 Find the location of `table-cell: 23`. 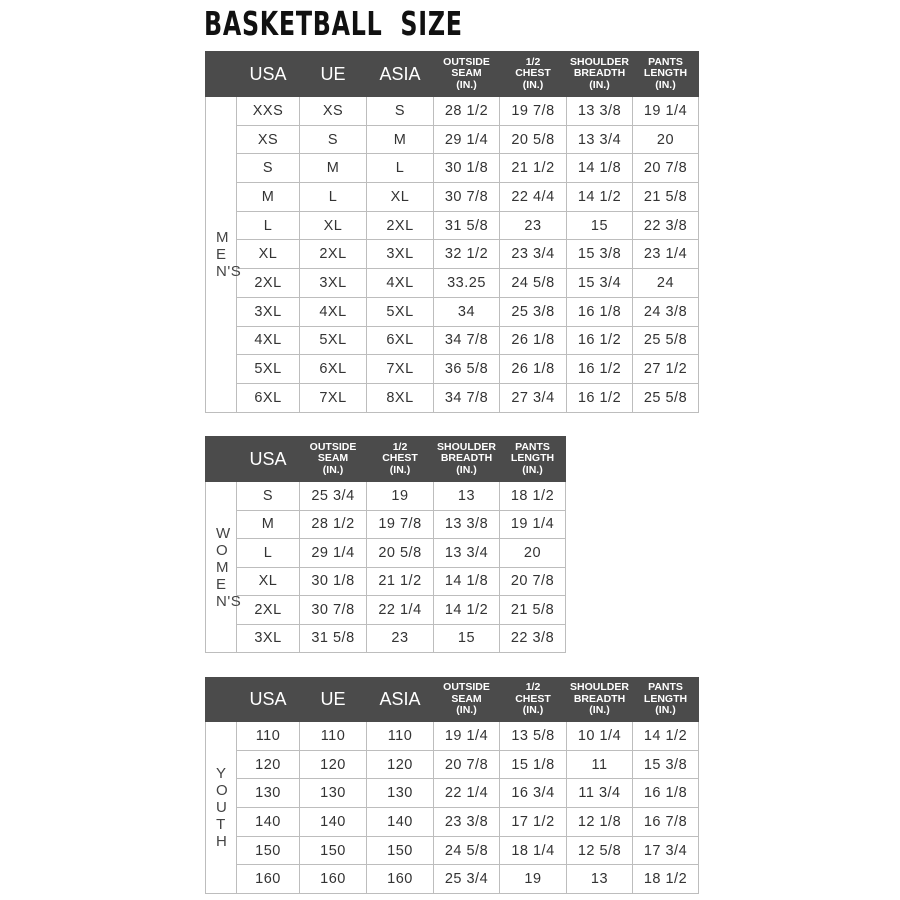

table-cell: 23 is located at coordinates (533, 225).